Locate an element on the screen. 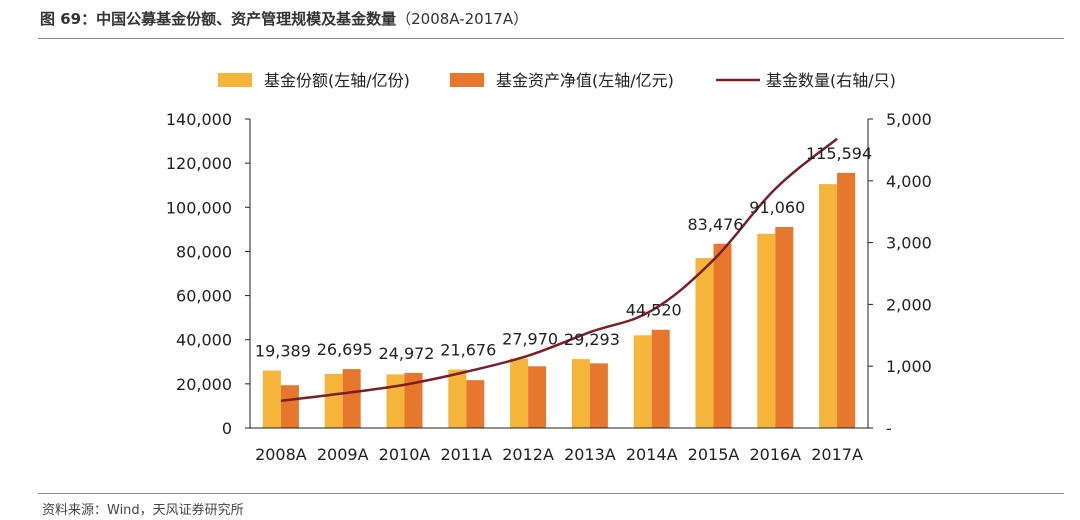 The height and width of the screenshot is (520, 1080). bottom-rule is located at coordinates (551, 493).